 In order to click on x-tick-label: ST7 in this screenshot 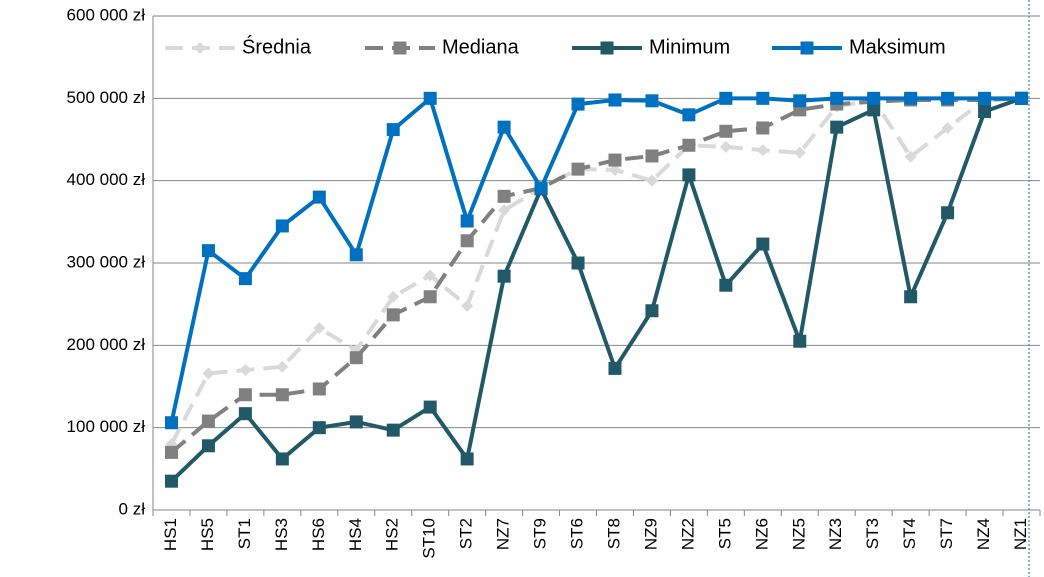, I will do `click(946, 533)`.